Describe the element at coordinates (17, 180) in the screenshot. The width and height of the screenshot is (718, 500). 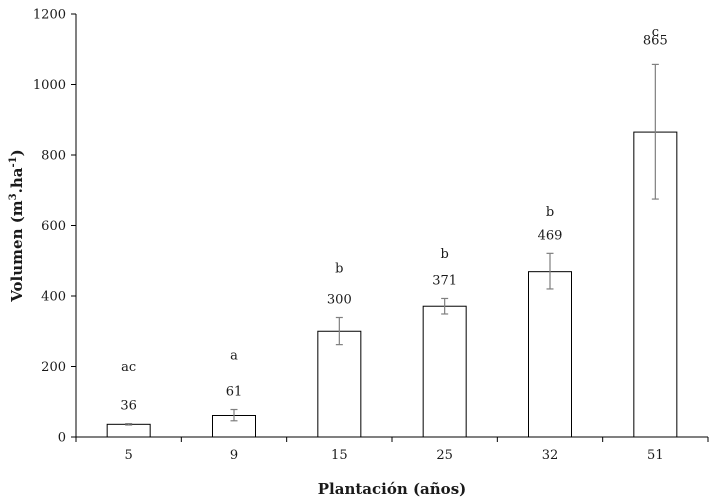
I see `y-axis-title-mid: .ha` at that location.